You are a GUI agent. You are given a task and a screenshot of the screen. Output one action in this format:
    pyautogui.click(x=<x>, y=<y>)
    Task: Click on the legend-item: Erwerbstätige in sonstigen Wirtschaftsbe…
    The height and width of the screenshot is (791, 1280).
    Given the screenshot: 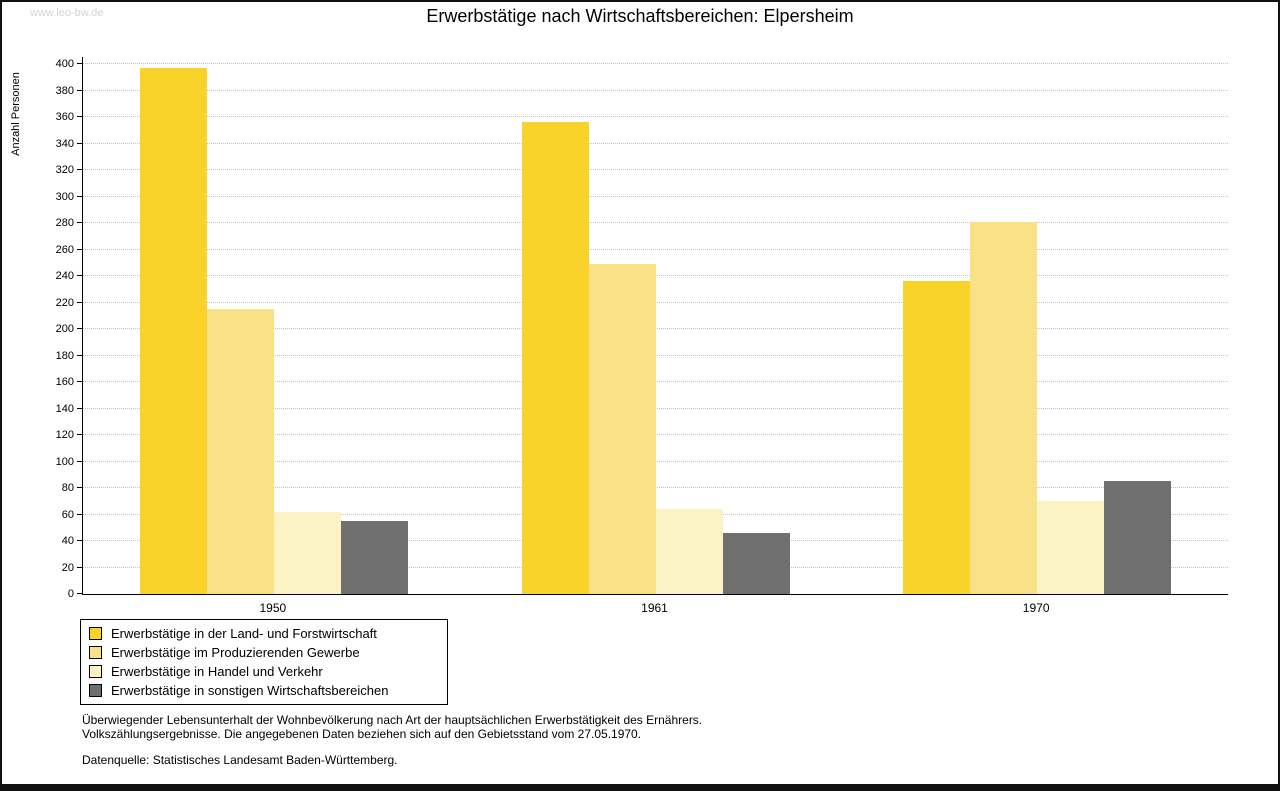 What is the action you would take?
    pyautogui.click(x=264, y=690)
    